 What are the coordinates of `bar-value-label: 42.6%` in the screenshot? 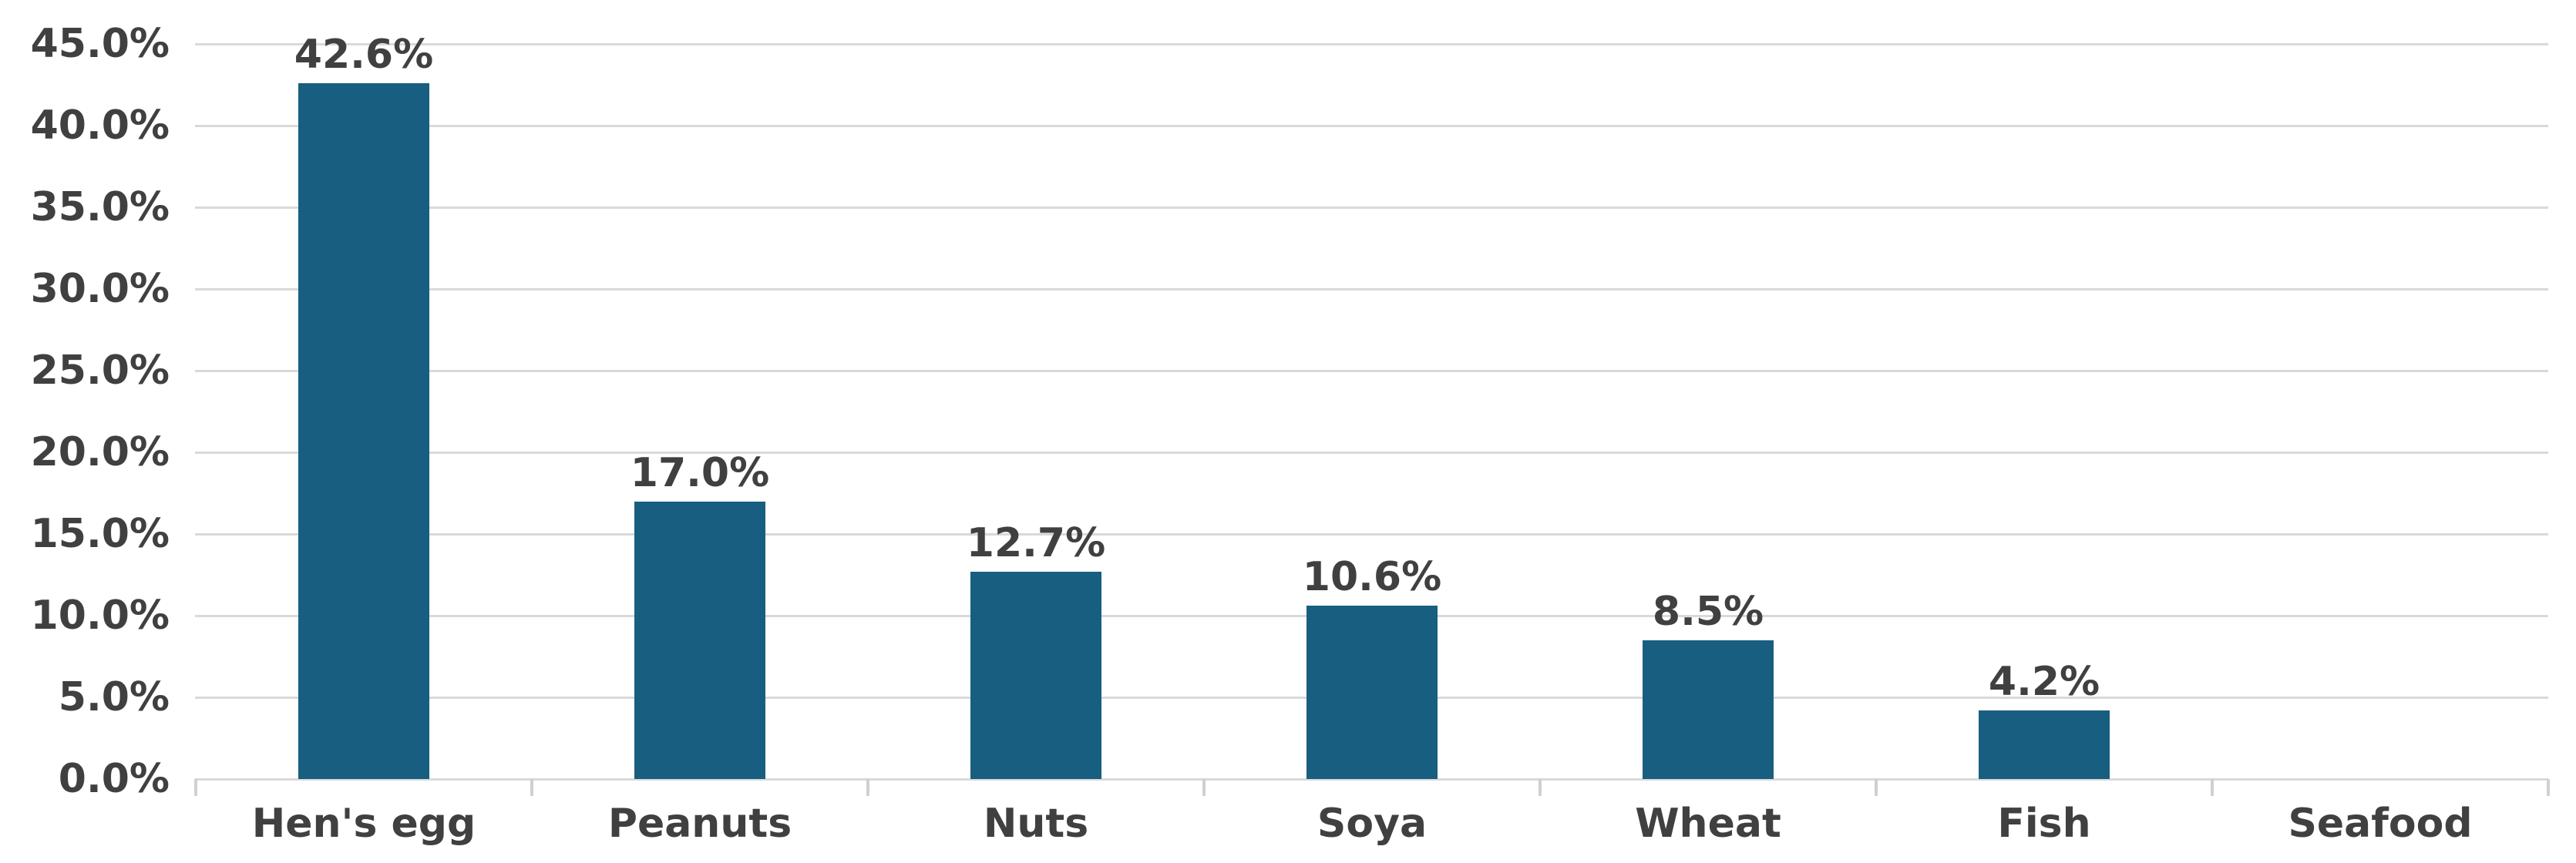 It's located at (364, 55).